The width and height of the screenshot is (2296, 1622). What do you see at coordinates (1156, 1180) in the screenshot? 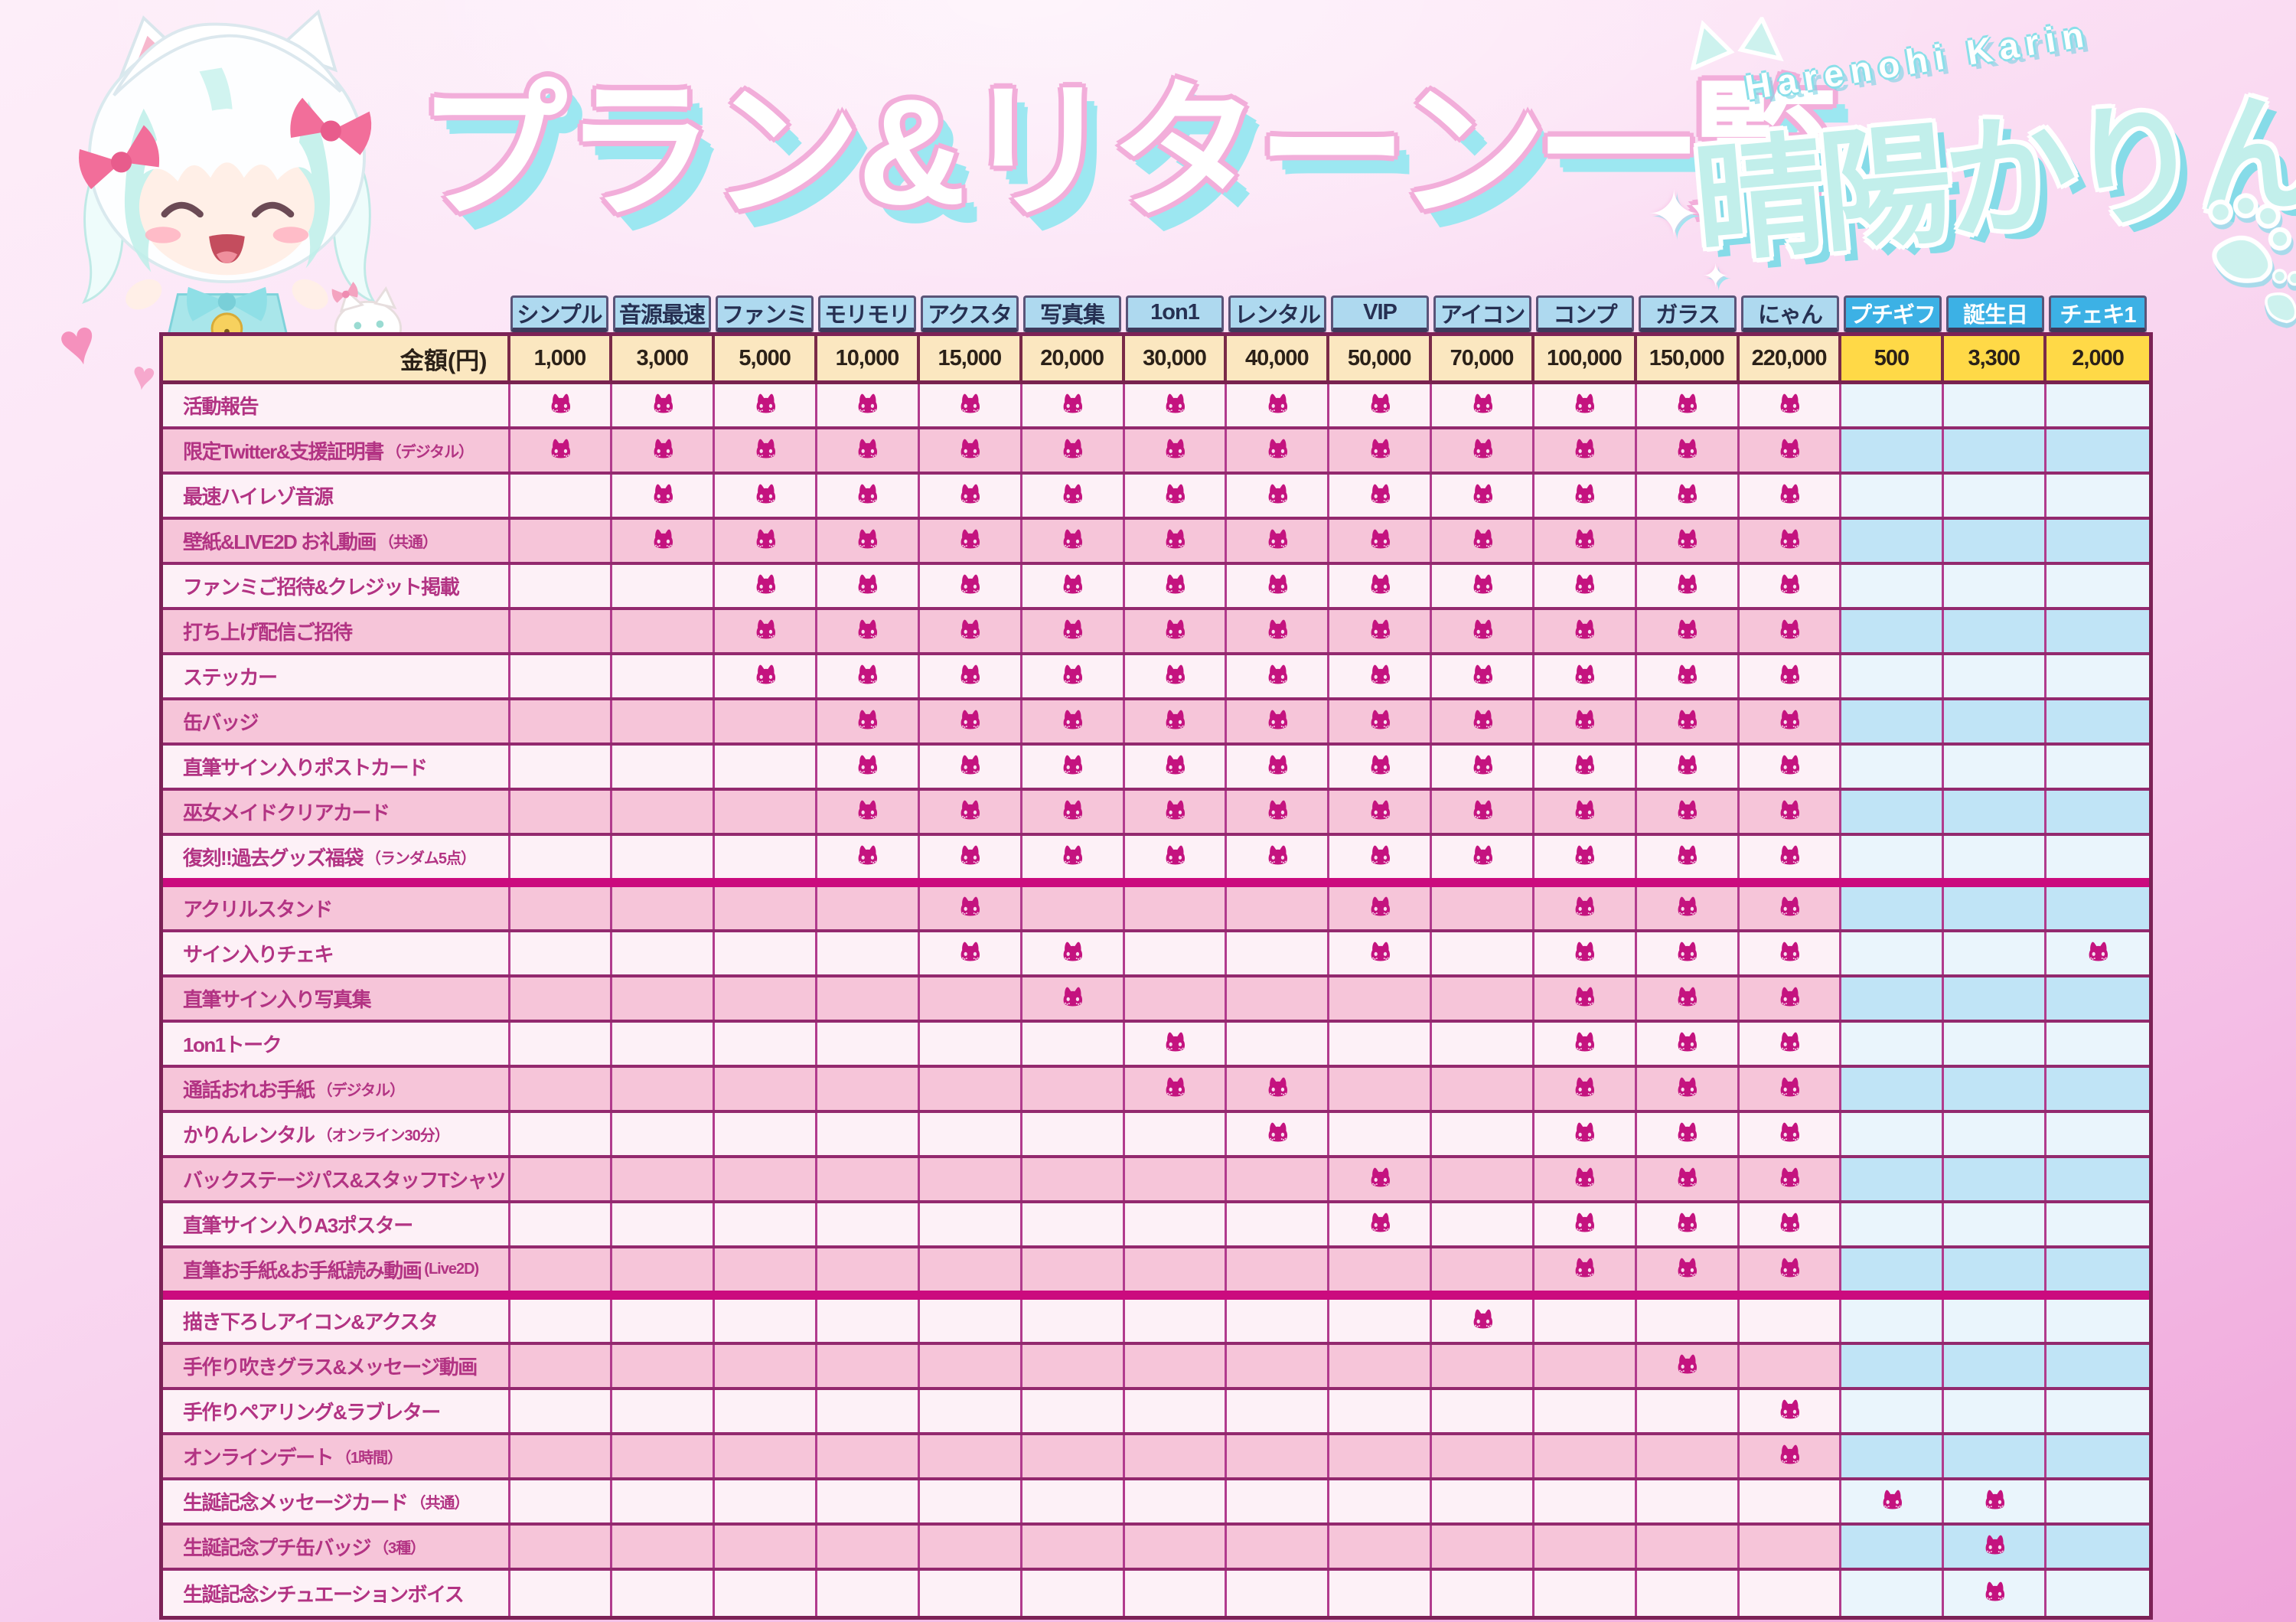
I see `table-row: バックステージパス&スタッフTシャツ` at bounding box center [1156, 1180].